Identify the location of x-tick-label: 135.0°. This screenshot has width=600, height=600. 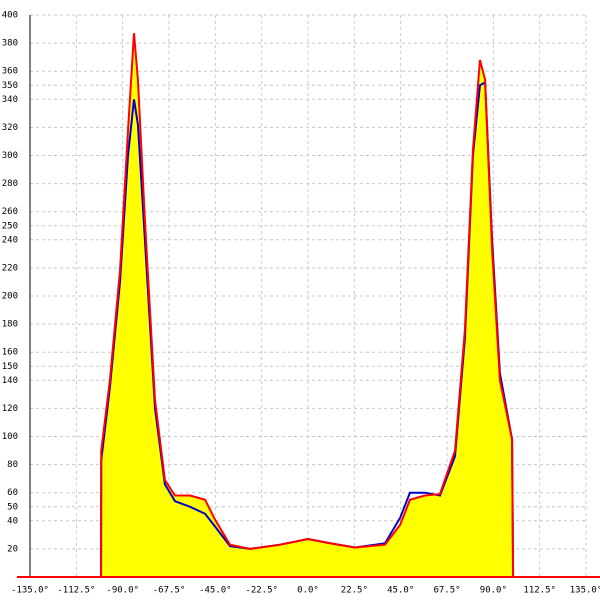
(585, 591).